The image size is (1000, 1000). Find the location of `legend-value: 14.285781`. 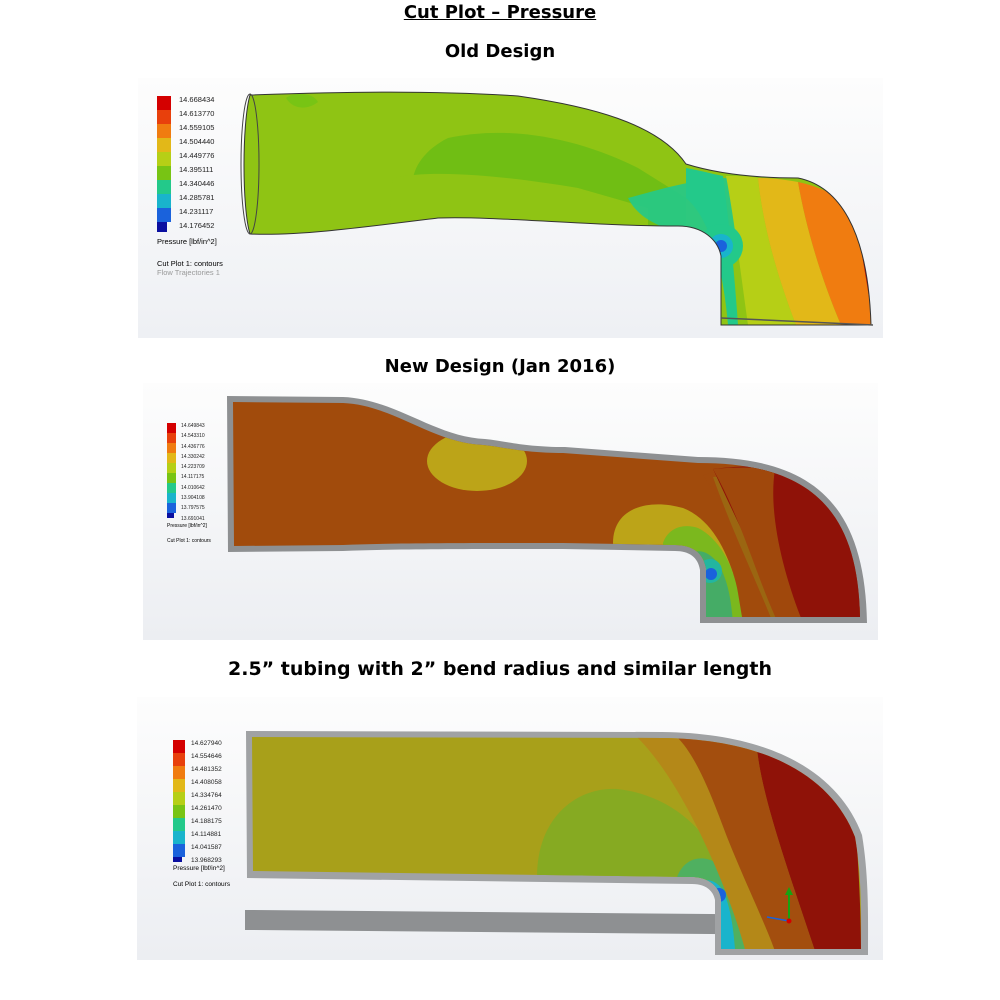

legend-value: 14.285781 is located at coordinates (197, 197).